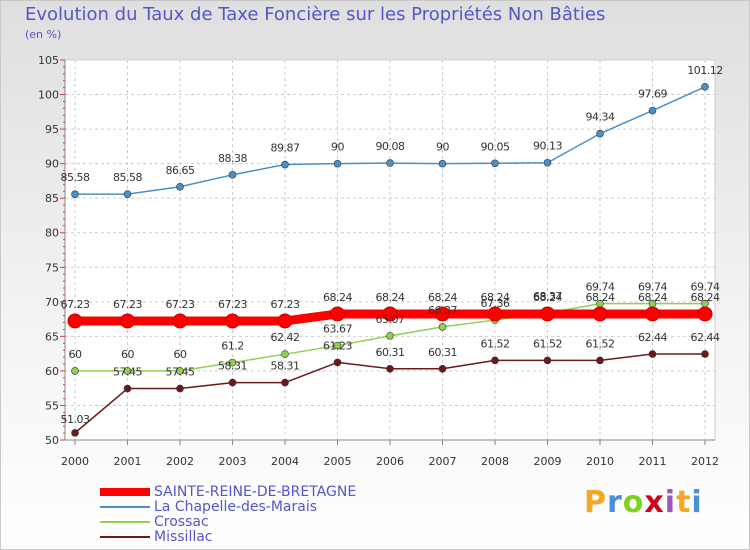 Image resolution: width=750 pixels, height=550 pixels. I want to click on y-axis-unit: (en %), so click(43, 34).